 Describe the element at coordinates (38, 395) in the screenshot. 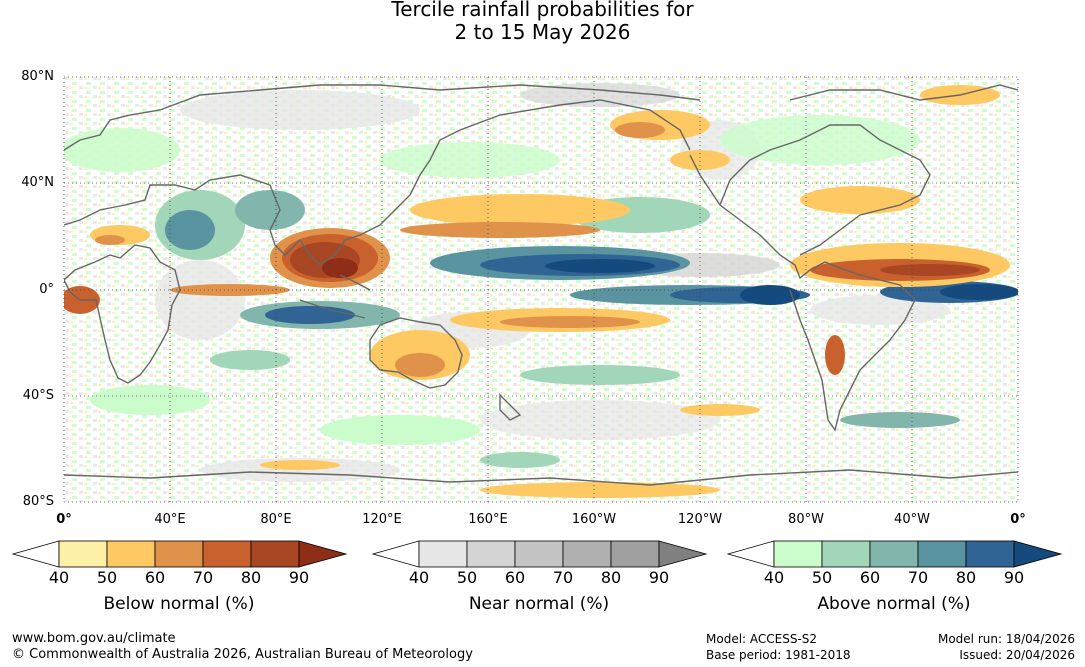

I see `lat-tick-label: 40°S` at that location.